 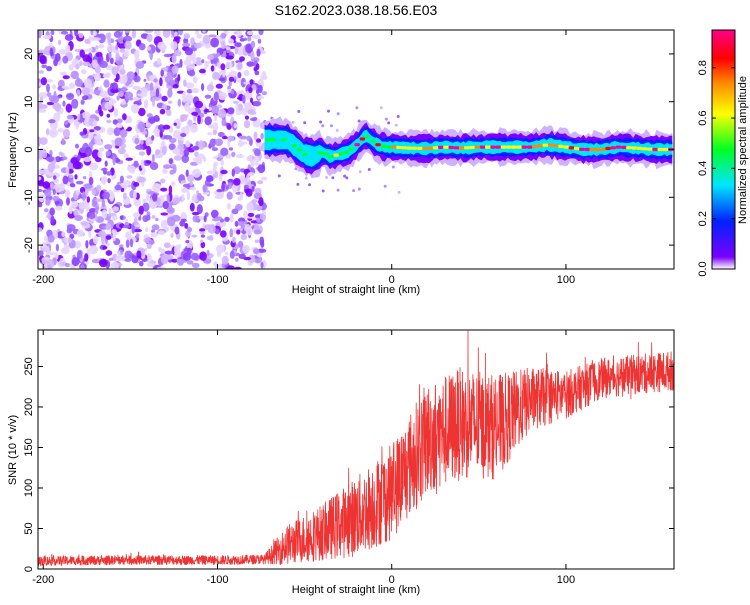 I want to click on snr-xlabel: Height of straight line (km), so click(x=356, y=590).